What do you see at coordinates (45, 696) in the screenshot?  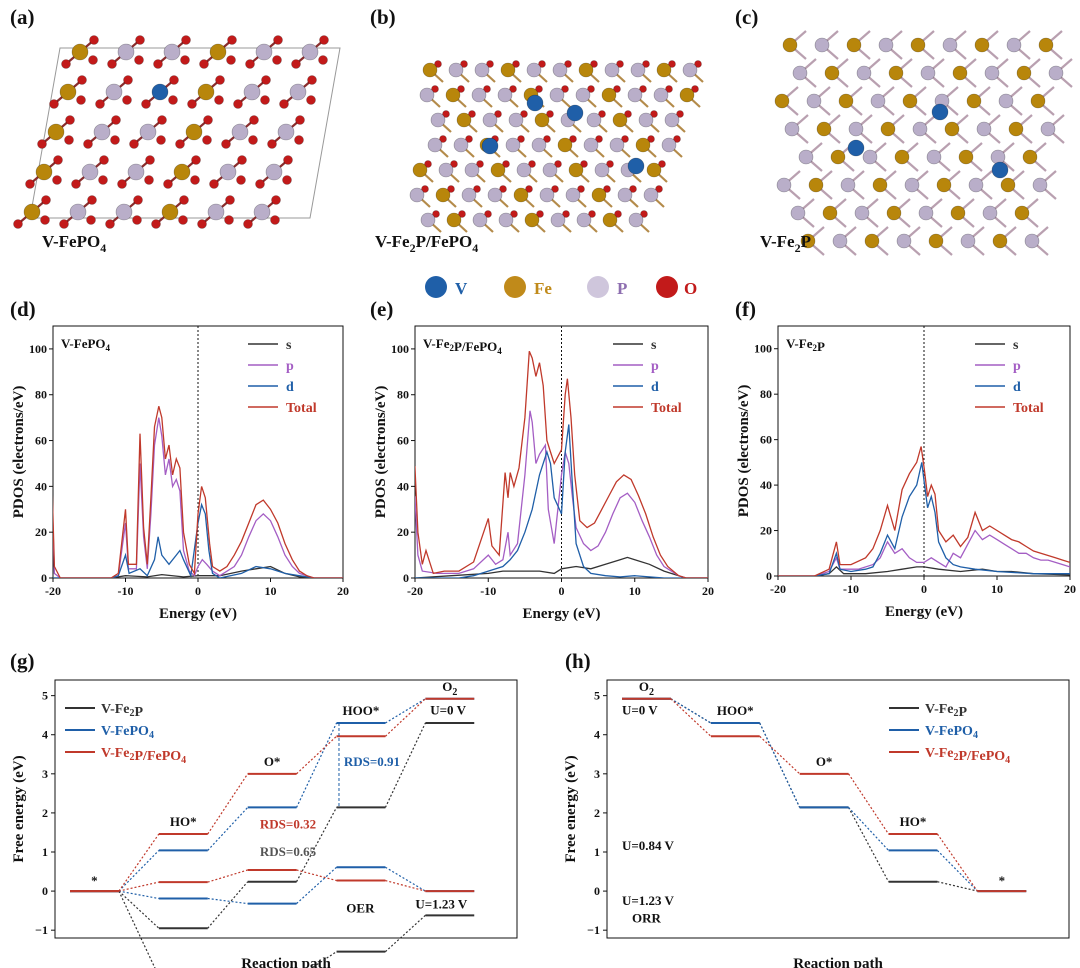 I see `y-tick-label: 5` at bounding box center [45, 696].